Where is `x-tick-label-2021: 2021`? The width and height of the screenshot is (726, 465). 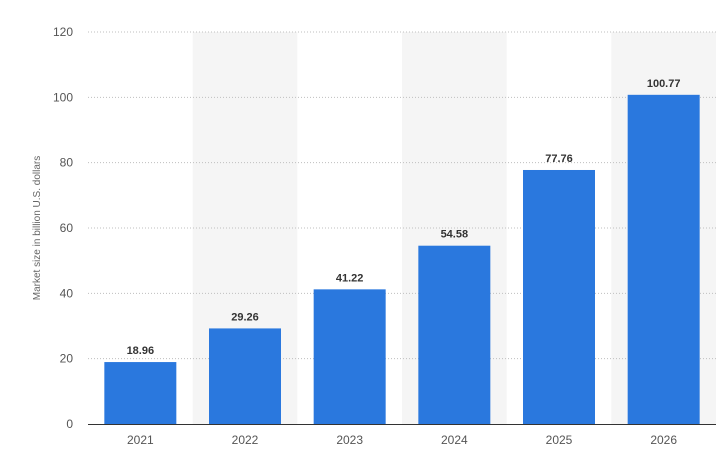
x-tick-label-2021: 2021 is located at coordinates (140, 440).